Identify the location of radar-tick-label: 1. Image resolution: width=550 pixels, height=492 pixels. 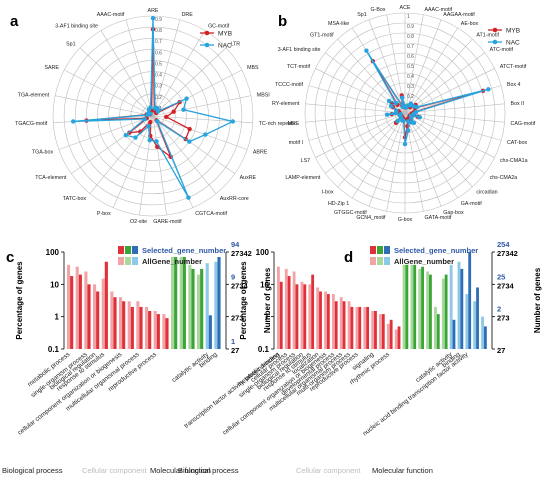
(408, 17).